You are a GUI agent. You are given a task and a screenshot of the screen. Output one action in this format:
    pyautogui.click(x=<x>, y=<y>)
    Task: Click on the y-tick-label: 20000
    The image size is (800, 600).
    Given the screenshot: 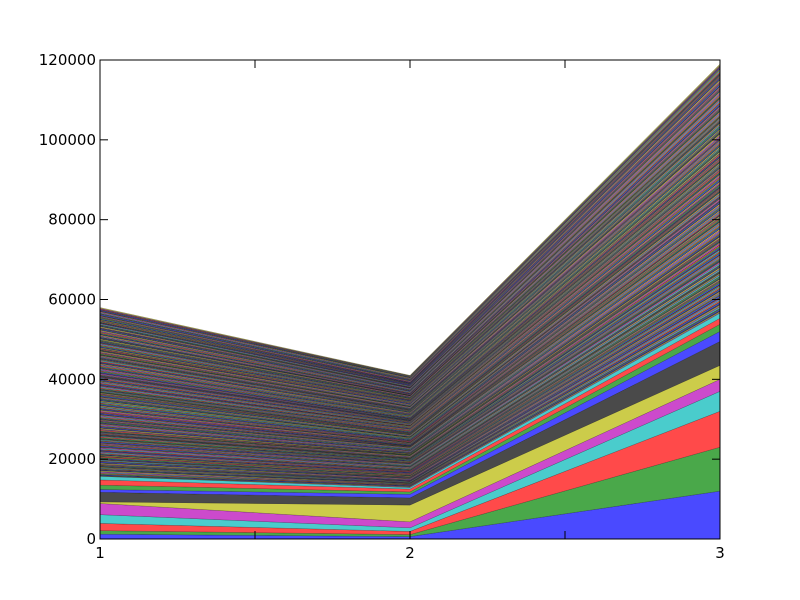 What is the action you would take?
    pyautogui.click(x=72, y=459)
    